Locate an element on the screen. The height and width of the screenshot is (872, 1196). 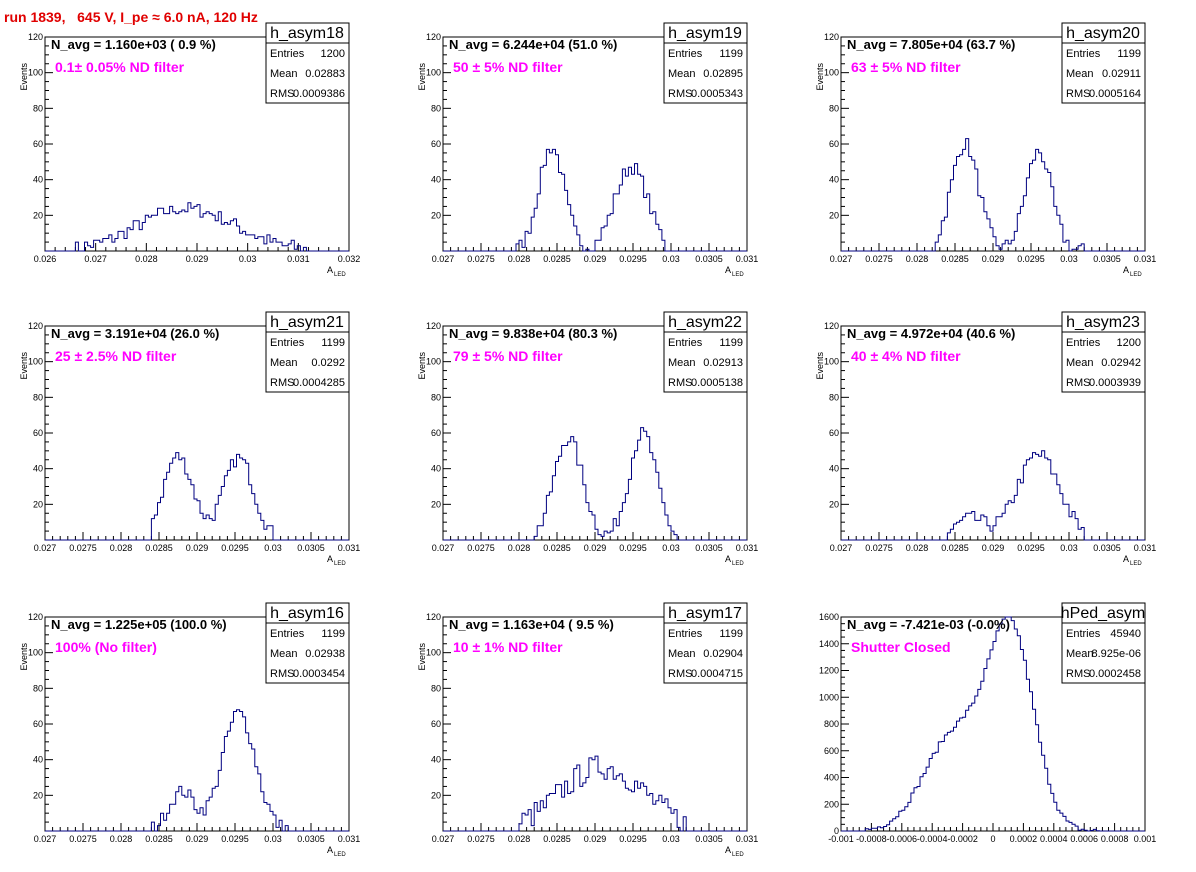
panel-h_asym18-stats-value: 0.0009386 is located at coordinates (319, 94).